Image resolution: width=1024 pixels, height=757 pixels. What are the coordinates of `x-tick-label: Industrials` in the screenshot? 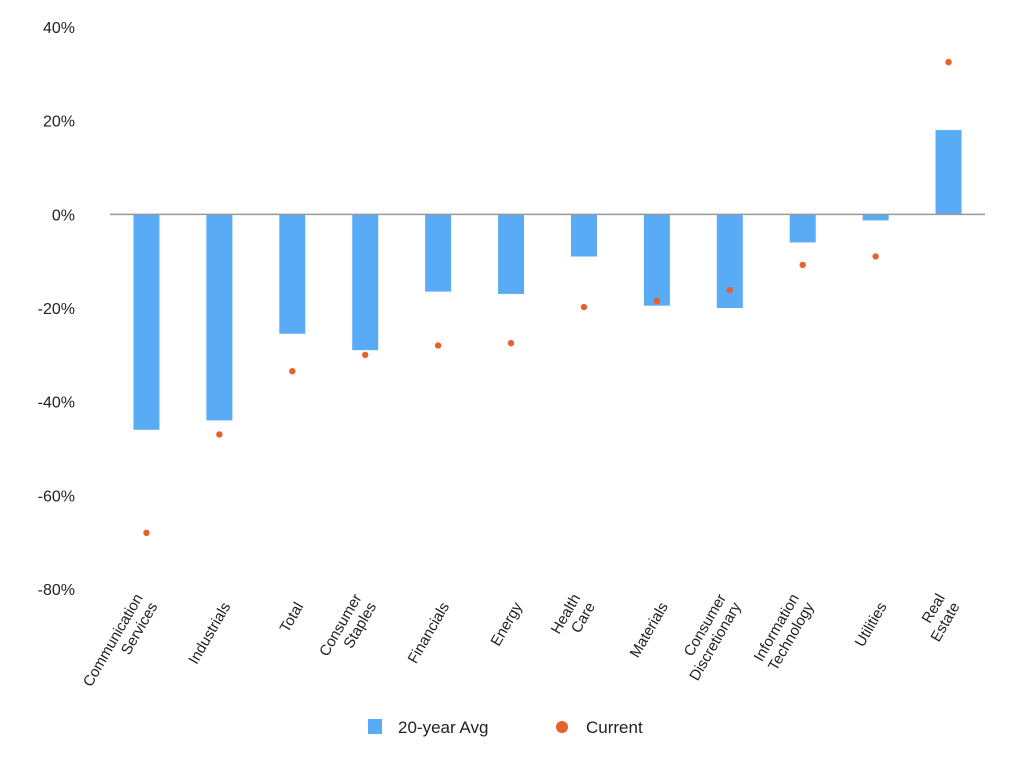 It's located at (209, 634).